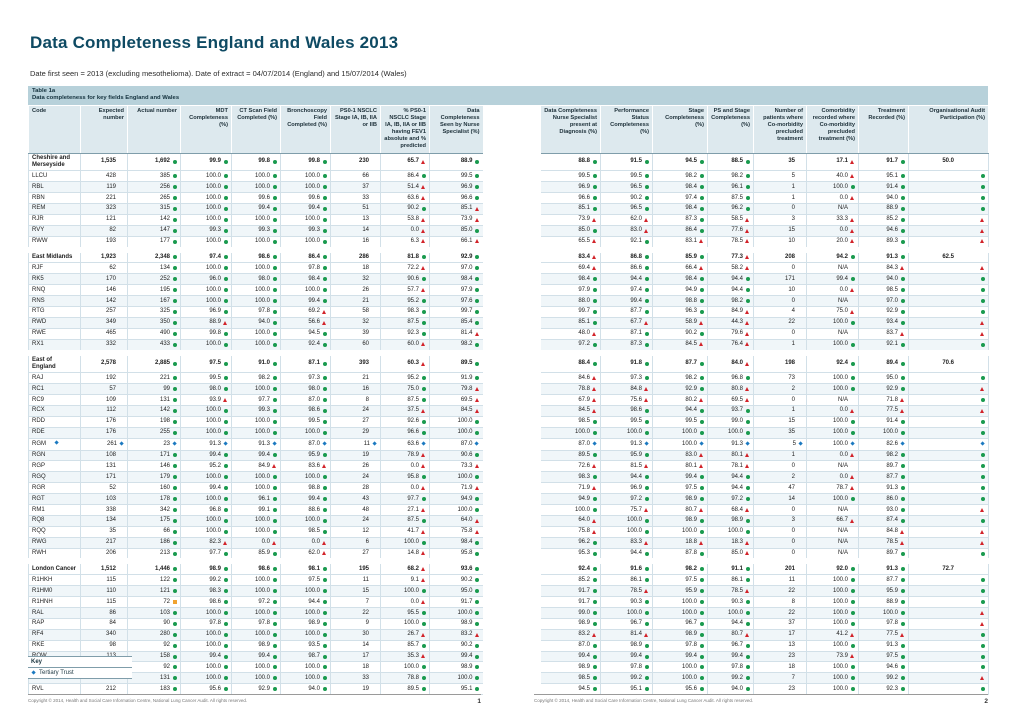  Describe the element at coordinates (832, 290) in the screenshot. I see `cell: 0.0` at that location.